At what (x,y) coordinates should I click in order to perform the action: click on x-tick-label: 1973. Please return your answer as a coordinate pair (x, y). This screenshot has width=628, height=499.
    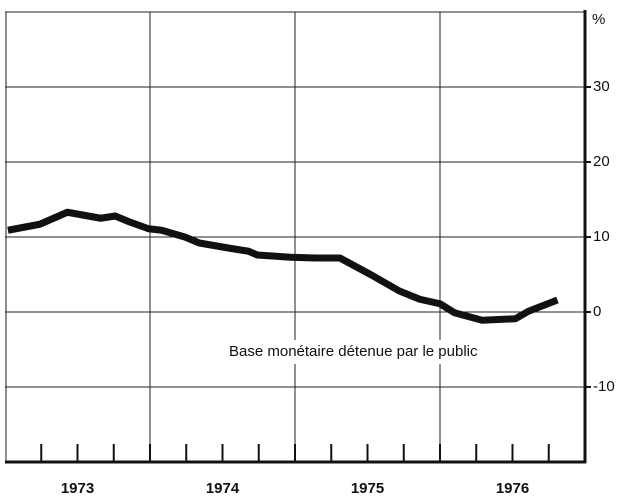
    Looking at the image, I should click on (77, 488).